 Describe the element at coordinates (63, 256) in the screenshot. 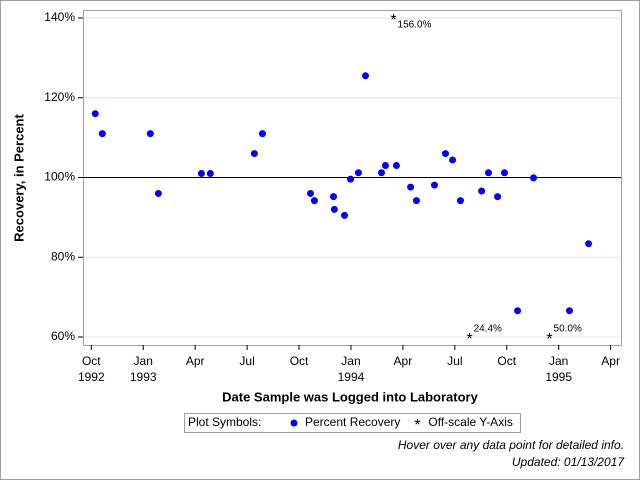

I see `y-tick-label: 80%` at that location.